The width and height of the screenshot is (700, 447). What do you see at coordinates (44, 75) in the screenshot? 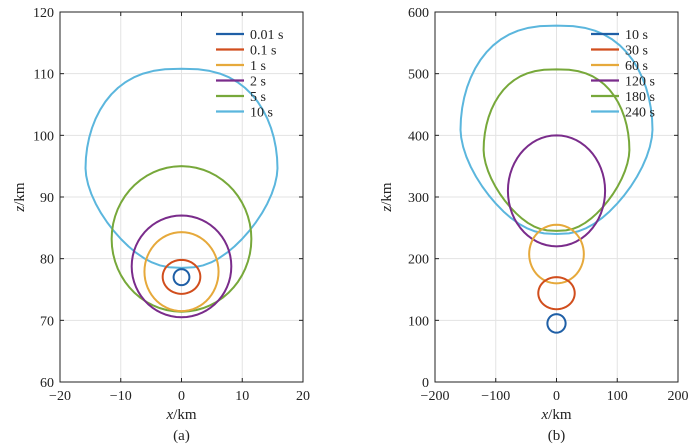
I see `y-tick-label: 110` at bounding box center [44, 75].